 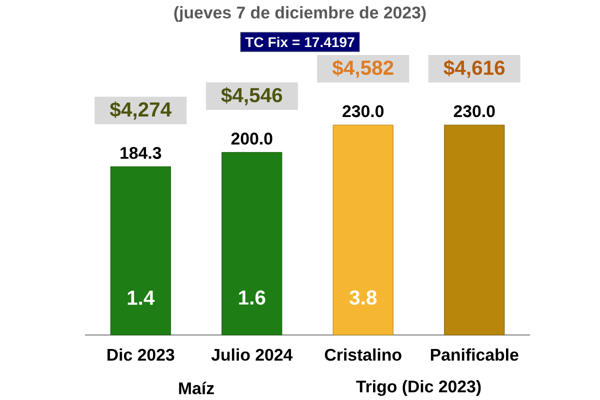 I want to click on text: $4,582, so click(x=363, y=69).